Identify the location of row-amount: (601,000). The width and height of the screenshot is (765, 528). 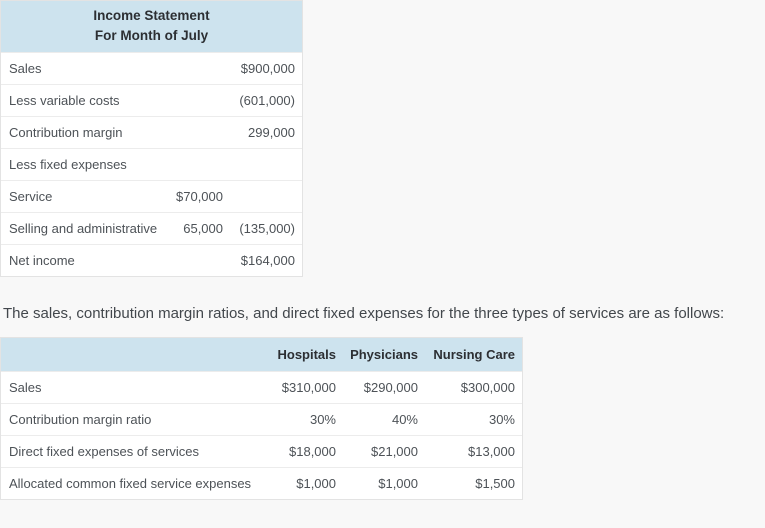
(267, 100).